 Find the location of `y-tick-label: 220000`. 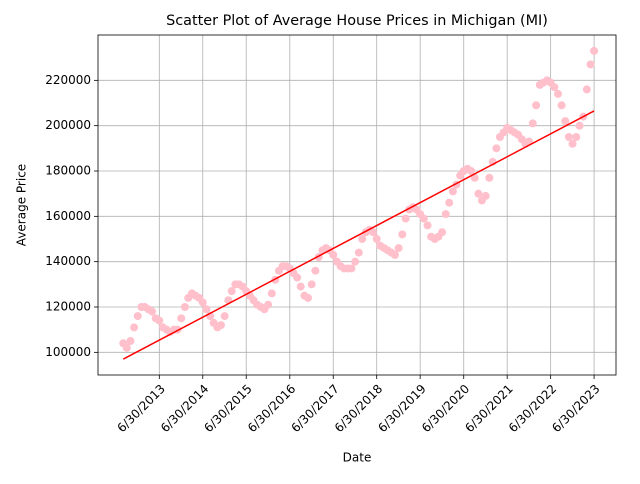

y-tick-label: 220000 is located at coordinates (68, 80).